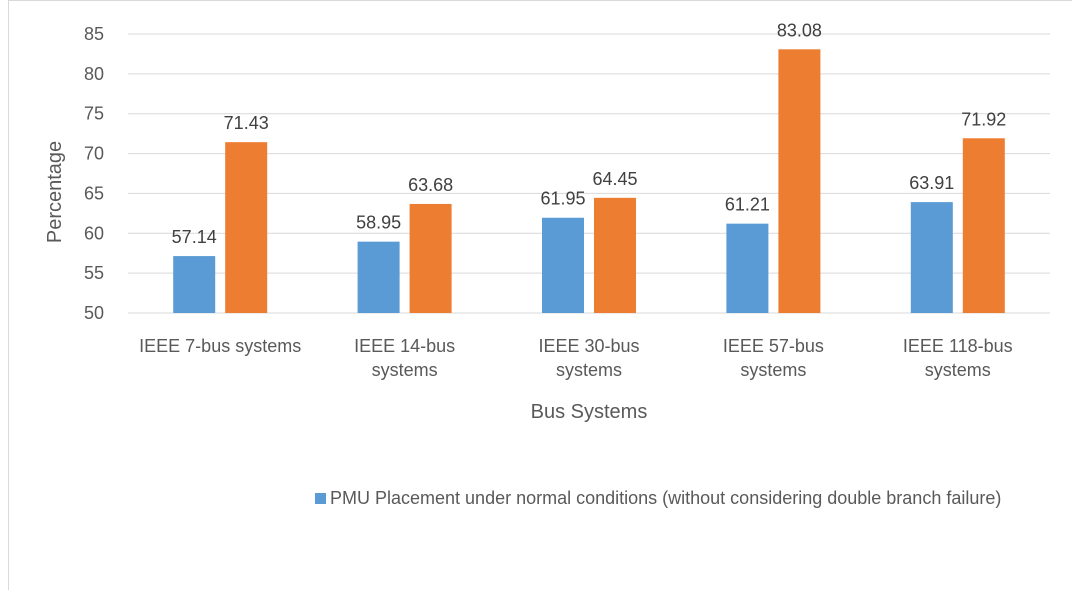  Describe the element at coordinates (562, 199) in the screenshot. I see `data-label: 61.95` at that location.